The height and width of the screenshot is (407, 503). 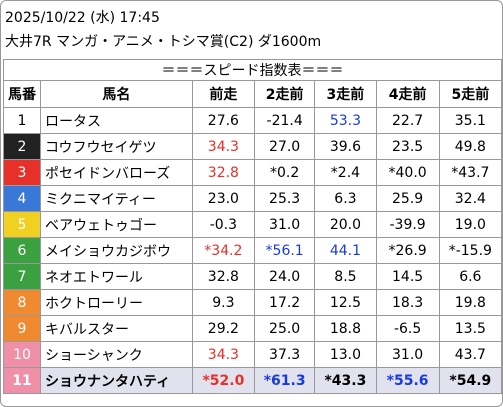 What do you see at coordinates (407, 250) in the screenshot?
I see `speed-index: *26.9` at bounding box center [407, 250].